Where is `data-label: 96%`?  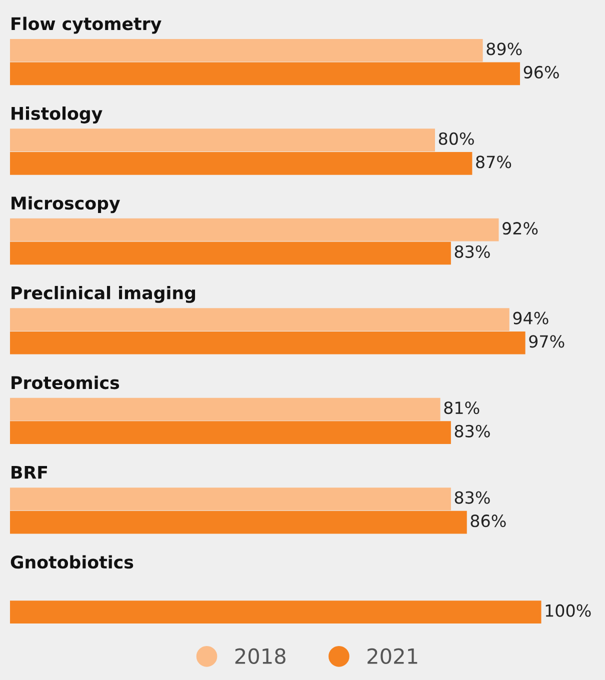 data-label: 96% is located at coordinates (541, 72).